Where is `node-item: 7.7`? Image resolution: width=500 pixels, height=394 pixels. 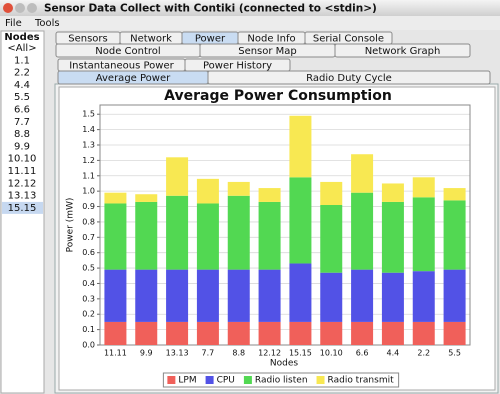
node-item: 7.7 is located at coordinates (22, 122).